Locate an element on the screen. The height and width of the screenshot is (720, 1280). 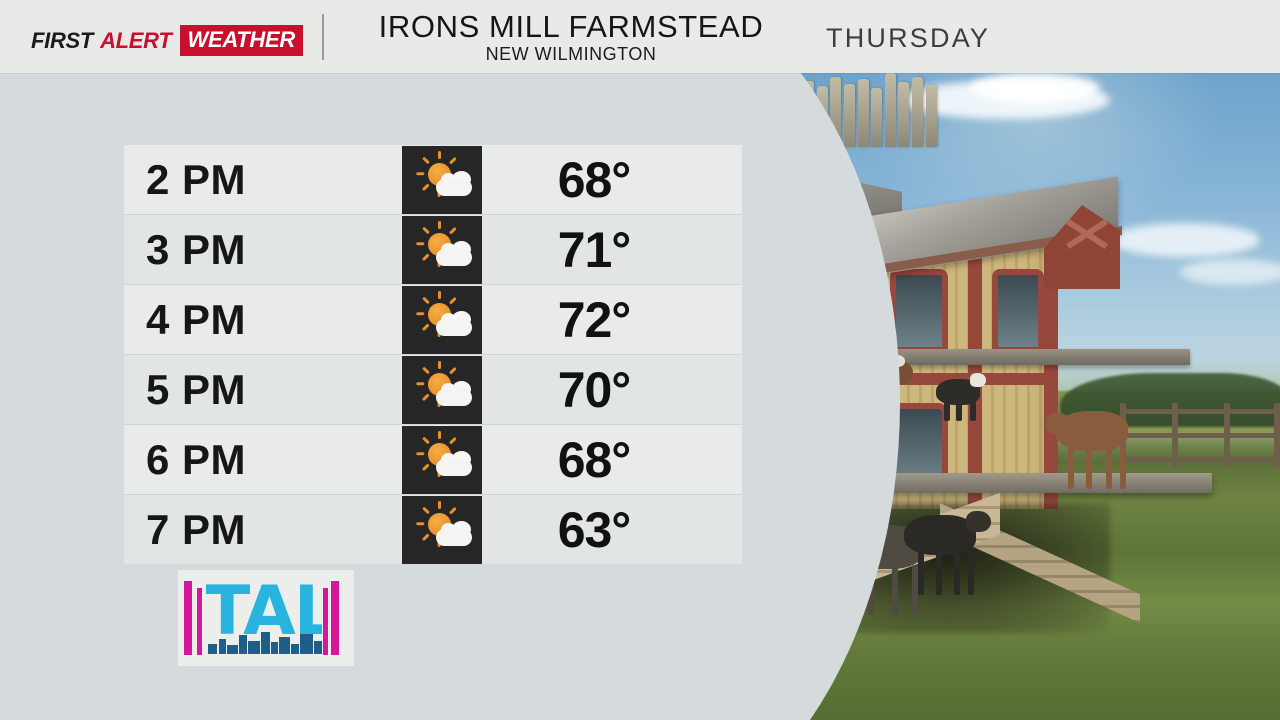
goat-shade-right is located at coordinates (947, 555).